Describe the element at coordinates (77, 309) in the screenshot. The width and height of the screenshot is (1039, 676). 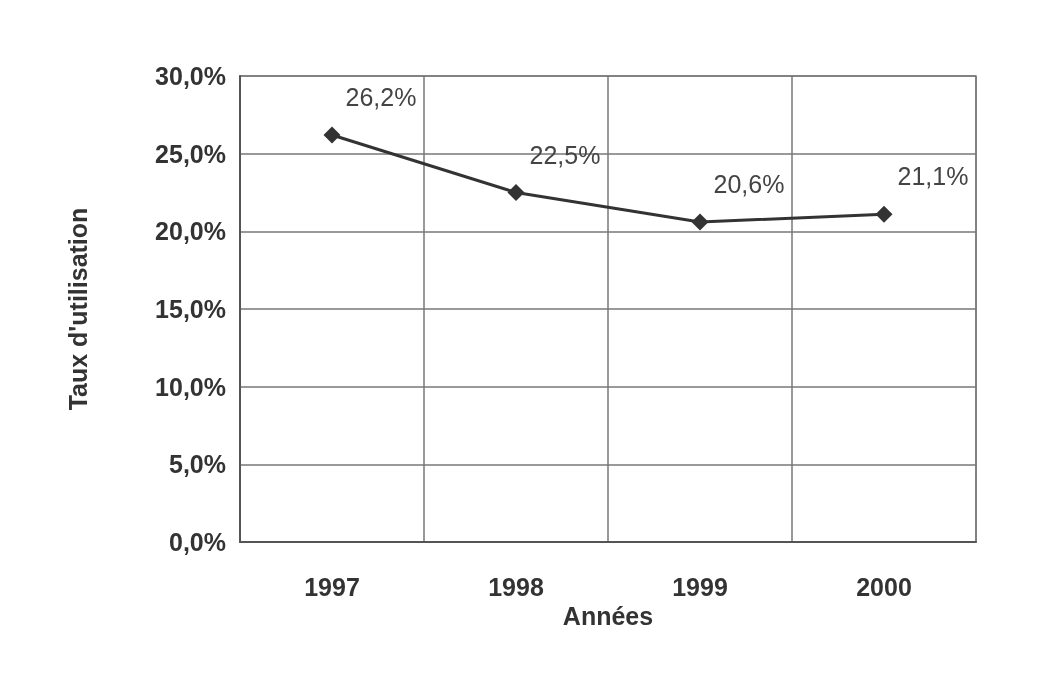
I see `y-axis-title: Taux d'utilisation` at that location.